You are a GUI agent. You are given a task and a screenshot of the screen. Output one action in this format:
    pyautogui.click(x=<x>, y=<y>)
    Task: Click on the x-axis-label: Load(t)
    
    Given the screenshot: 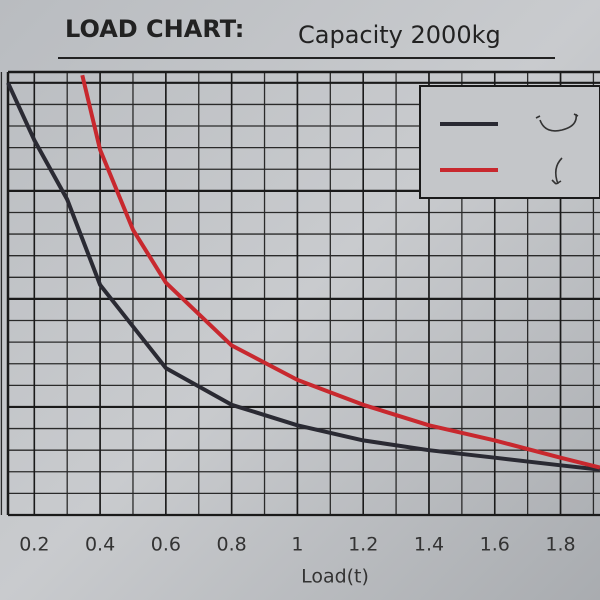 What is the action you would take?
    pyautogui.click(x=335, y=577)
    